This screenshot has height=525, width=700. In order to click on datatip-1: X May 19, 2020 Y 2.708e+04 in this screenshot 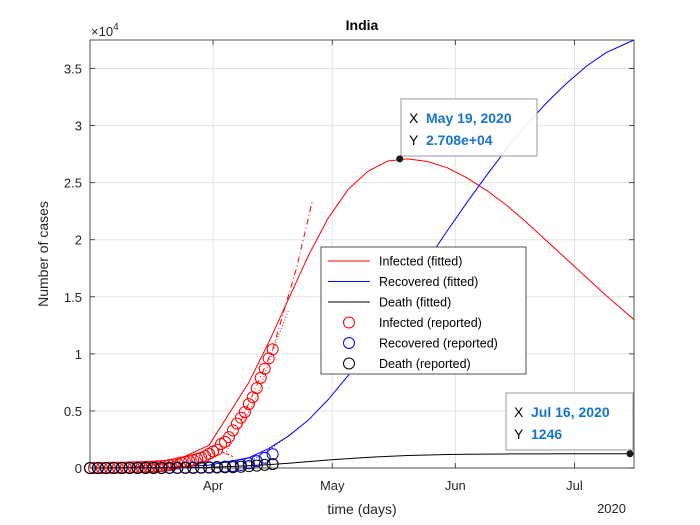, I will do `click(467, 130)`.